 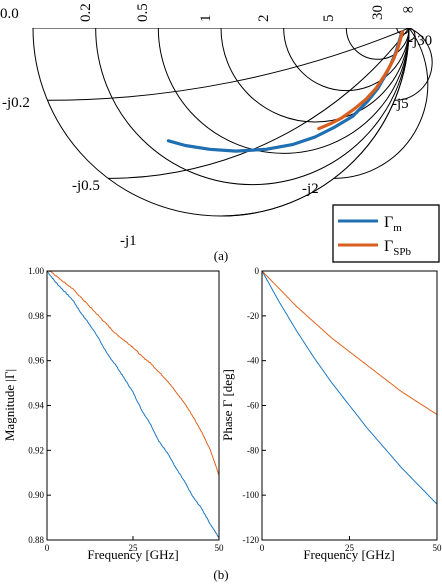 What do you see at coordinates (132, 554) in the screenshot?
I see `magnitude-xlabel: Frequency [GHz]` at bounding box center [132, 554].